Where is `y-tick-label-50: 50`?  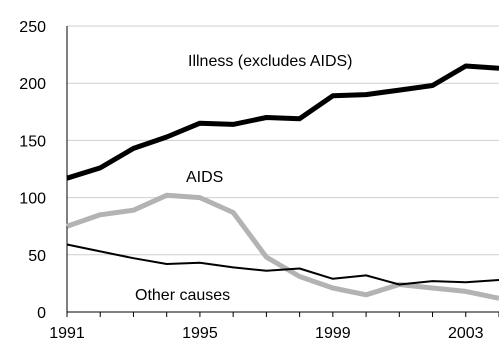
y-tick-label-50: 50 is located at coordinates (37, 256).